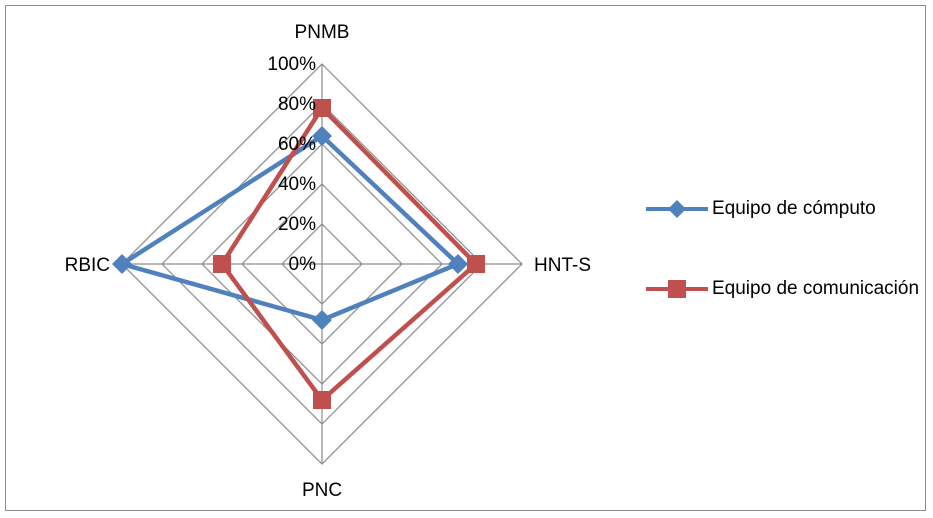  What do you see at coordinates (297, 104) in the screenshot?
I see `tick-label: 80%` at bounding box center [297, 104].